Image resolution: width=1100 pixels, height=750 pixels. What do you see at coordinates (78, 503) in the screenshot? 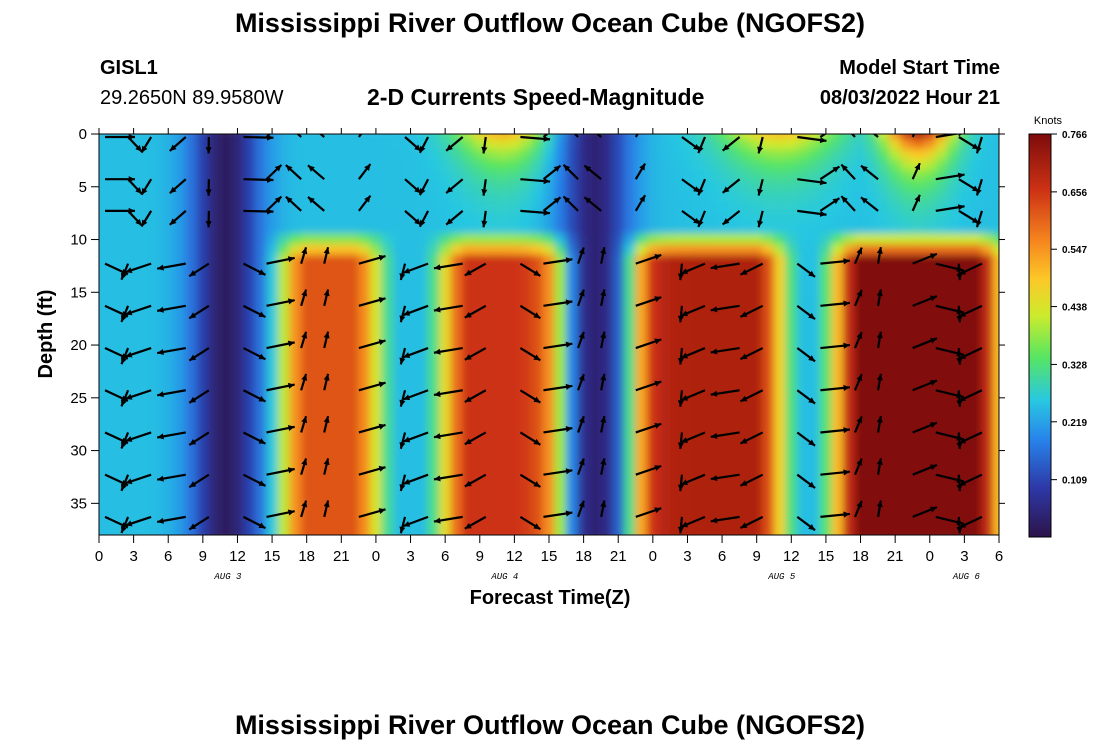
I see `y-tick-label: 35` at bounding box center [78, 503].